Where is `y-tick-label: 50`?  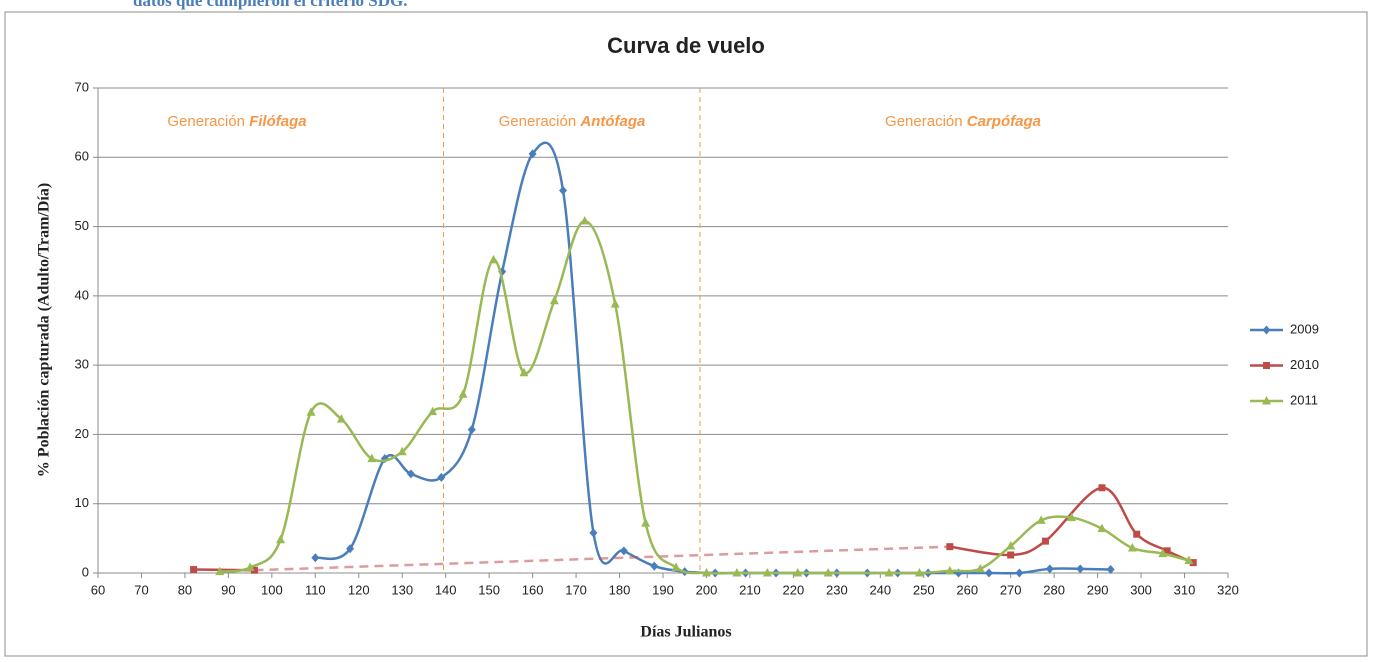 y-tick-label: 50 is located at coordinates (82, 225).